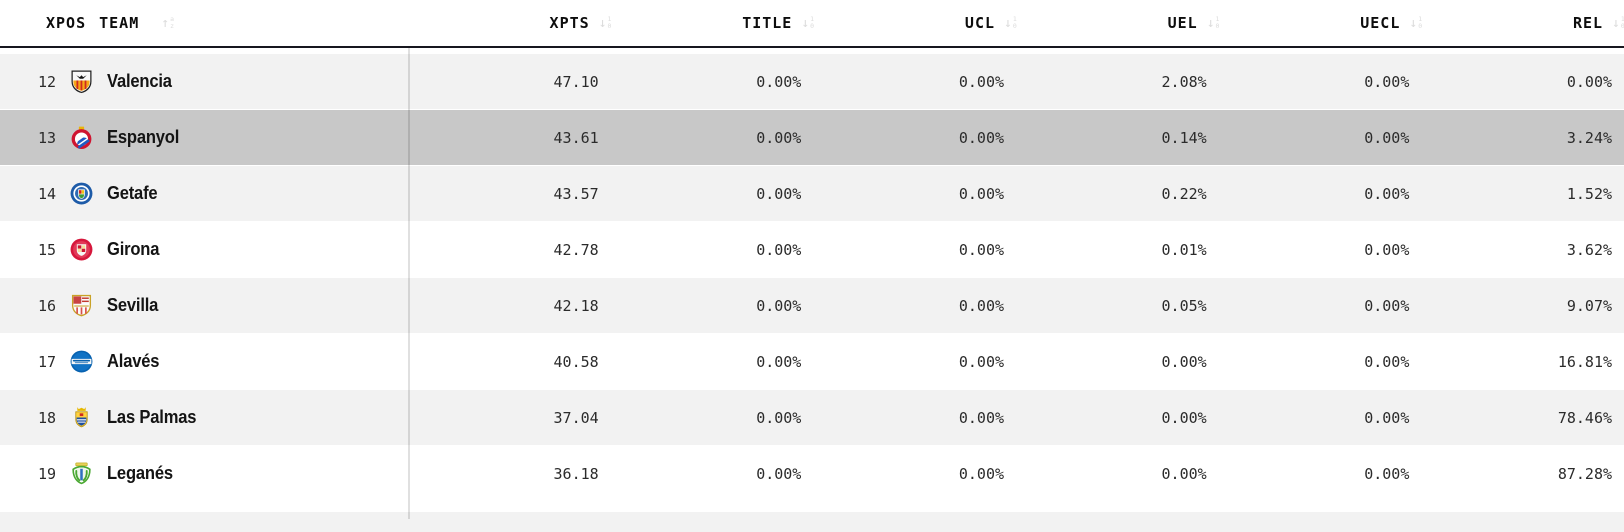 This screenshot has width=1624, height=532. Describe the element at coordinates (812, 51) in the screenshot. I see `header-row-gap` at that location.